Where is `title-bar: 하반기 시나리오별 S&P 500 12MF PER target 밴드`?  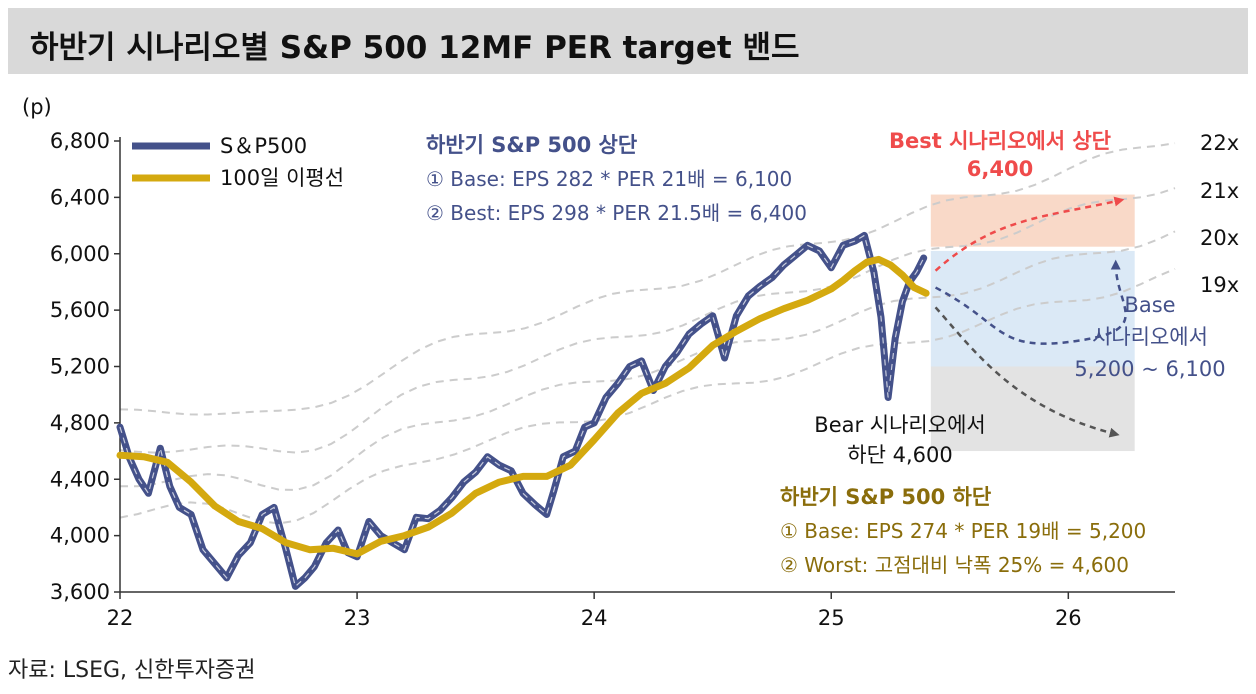
title-bar: 하반기 시나리오별 S&P 500 12MF PER target 밴드 is located at coordinates (628, 41).